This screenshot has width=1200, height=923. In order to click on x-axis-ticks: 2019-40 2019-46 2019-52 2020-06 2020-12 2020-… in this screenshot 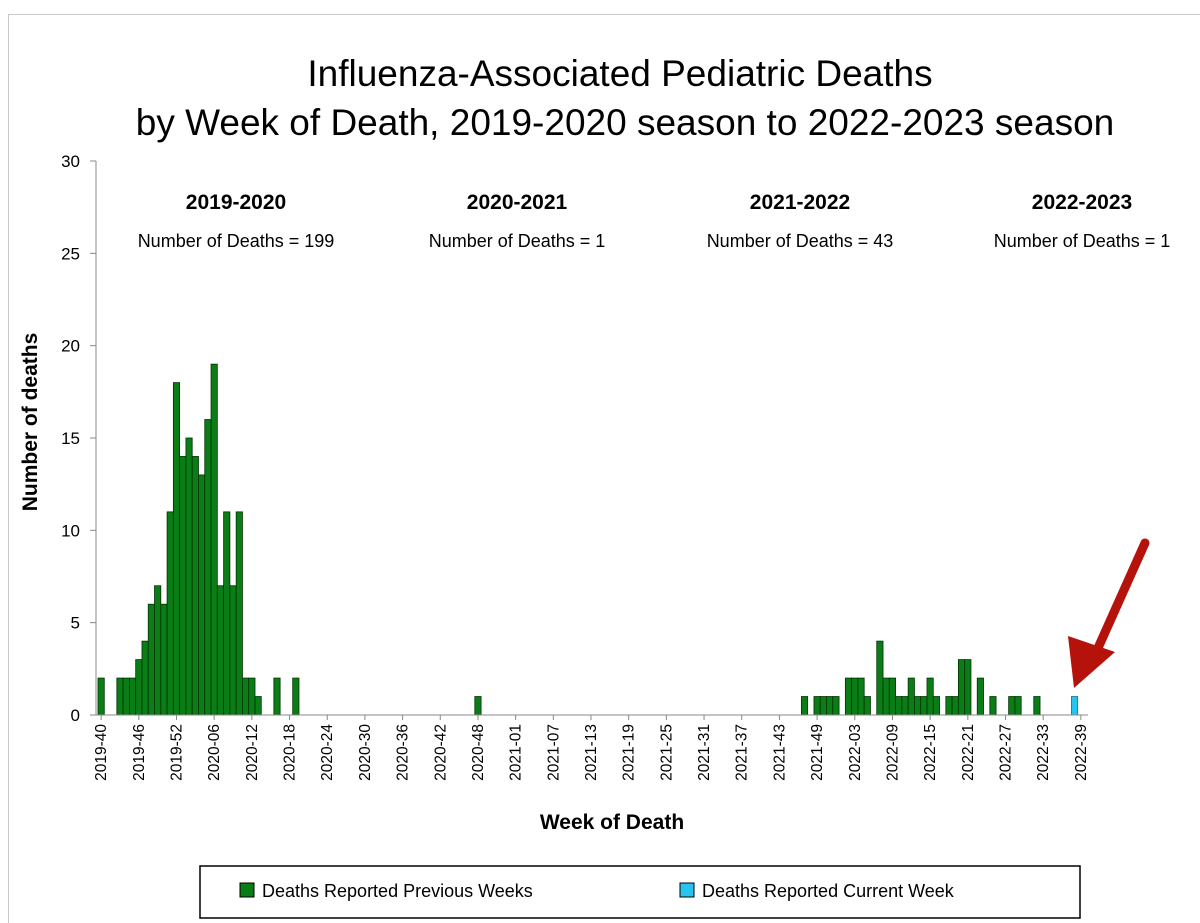, I will do `click(591, 748)`.